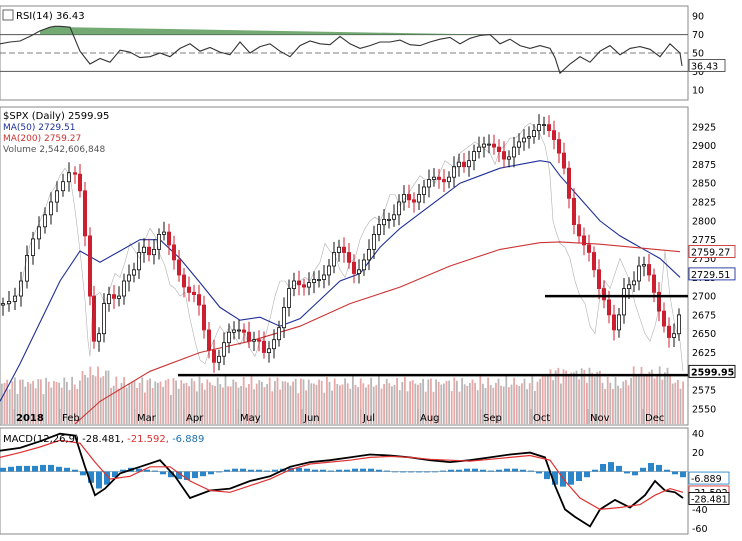 This screenshot has height=541, width=742. Describe the element at coordinates (712, 251) in the screenshot. I see `ma200-last-value-badge` at that location.